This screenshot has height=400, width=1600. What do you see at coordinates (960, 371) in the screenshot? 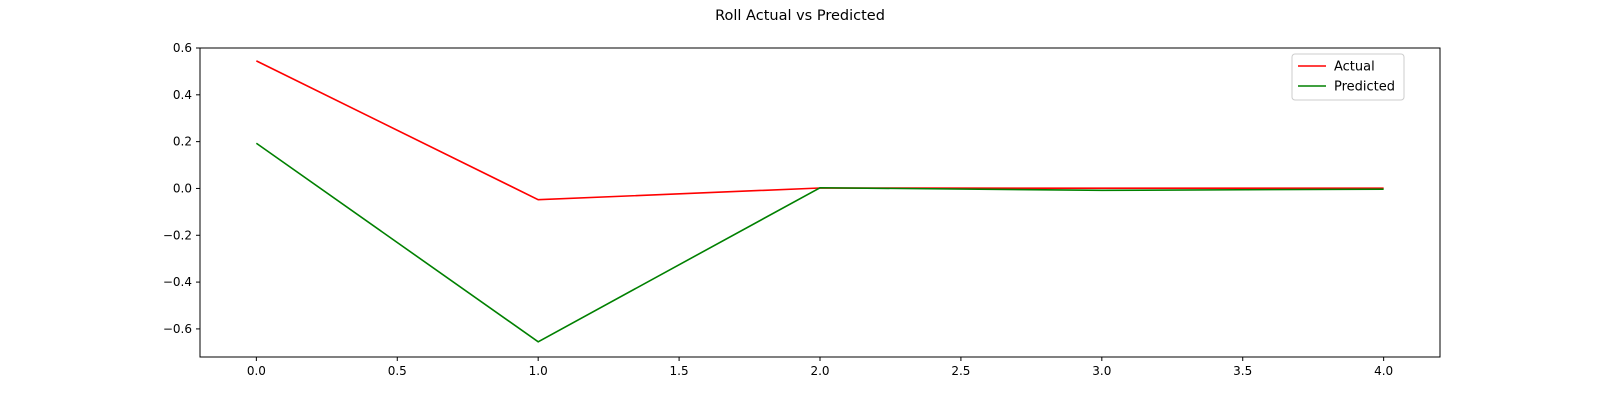
I see `x-tick-label: 2.5` at bounding box center [960, 371].